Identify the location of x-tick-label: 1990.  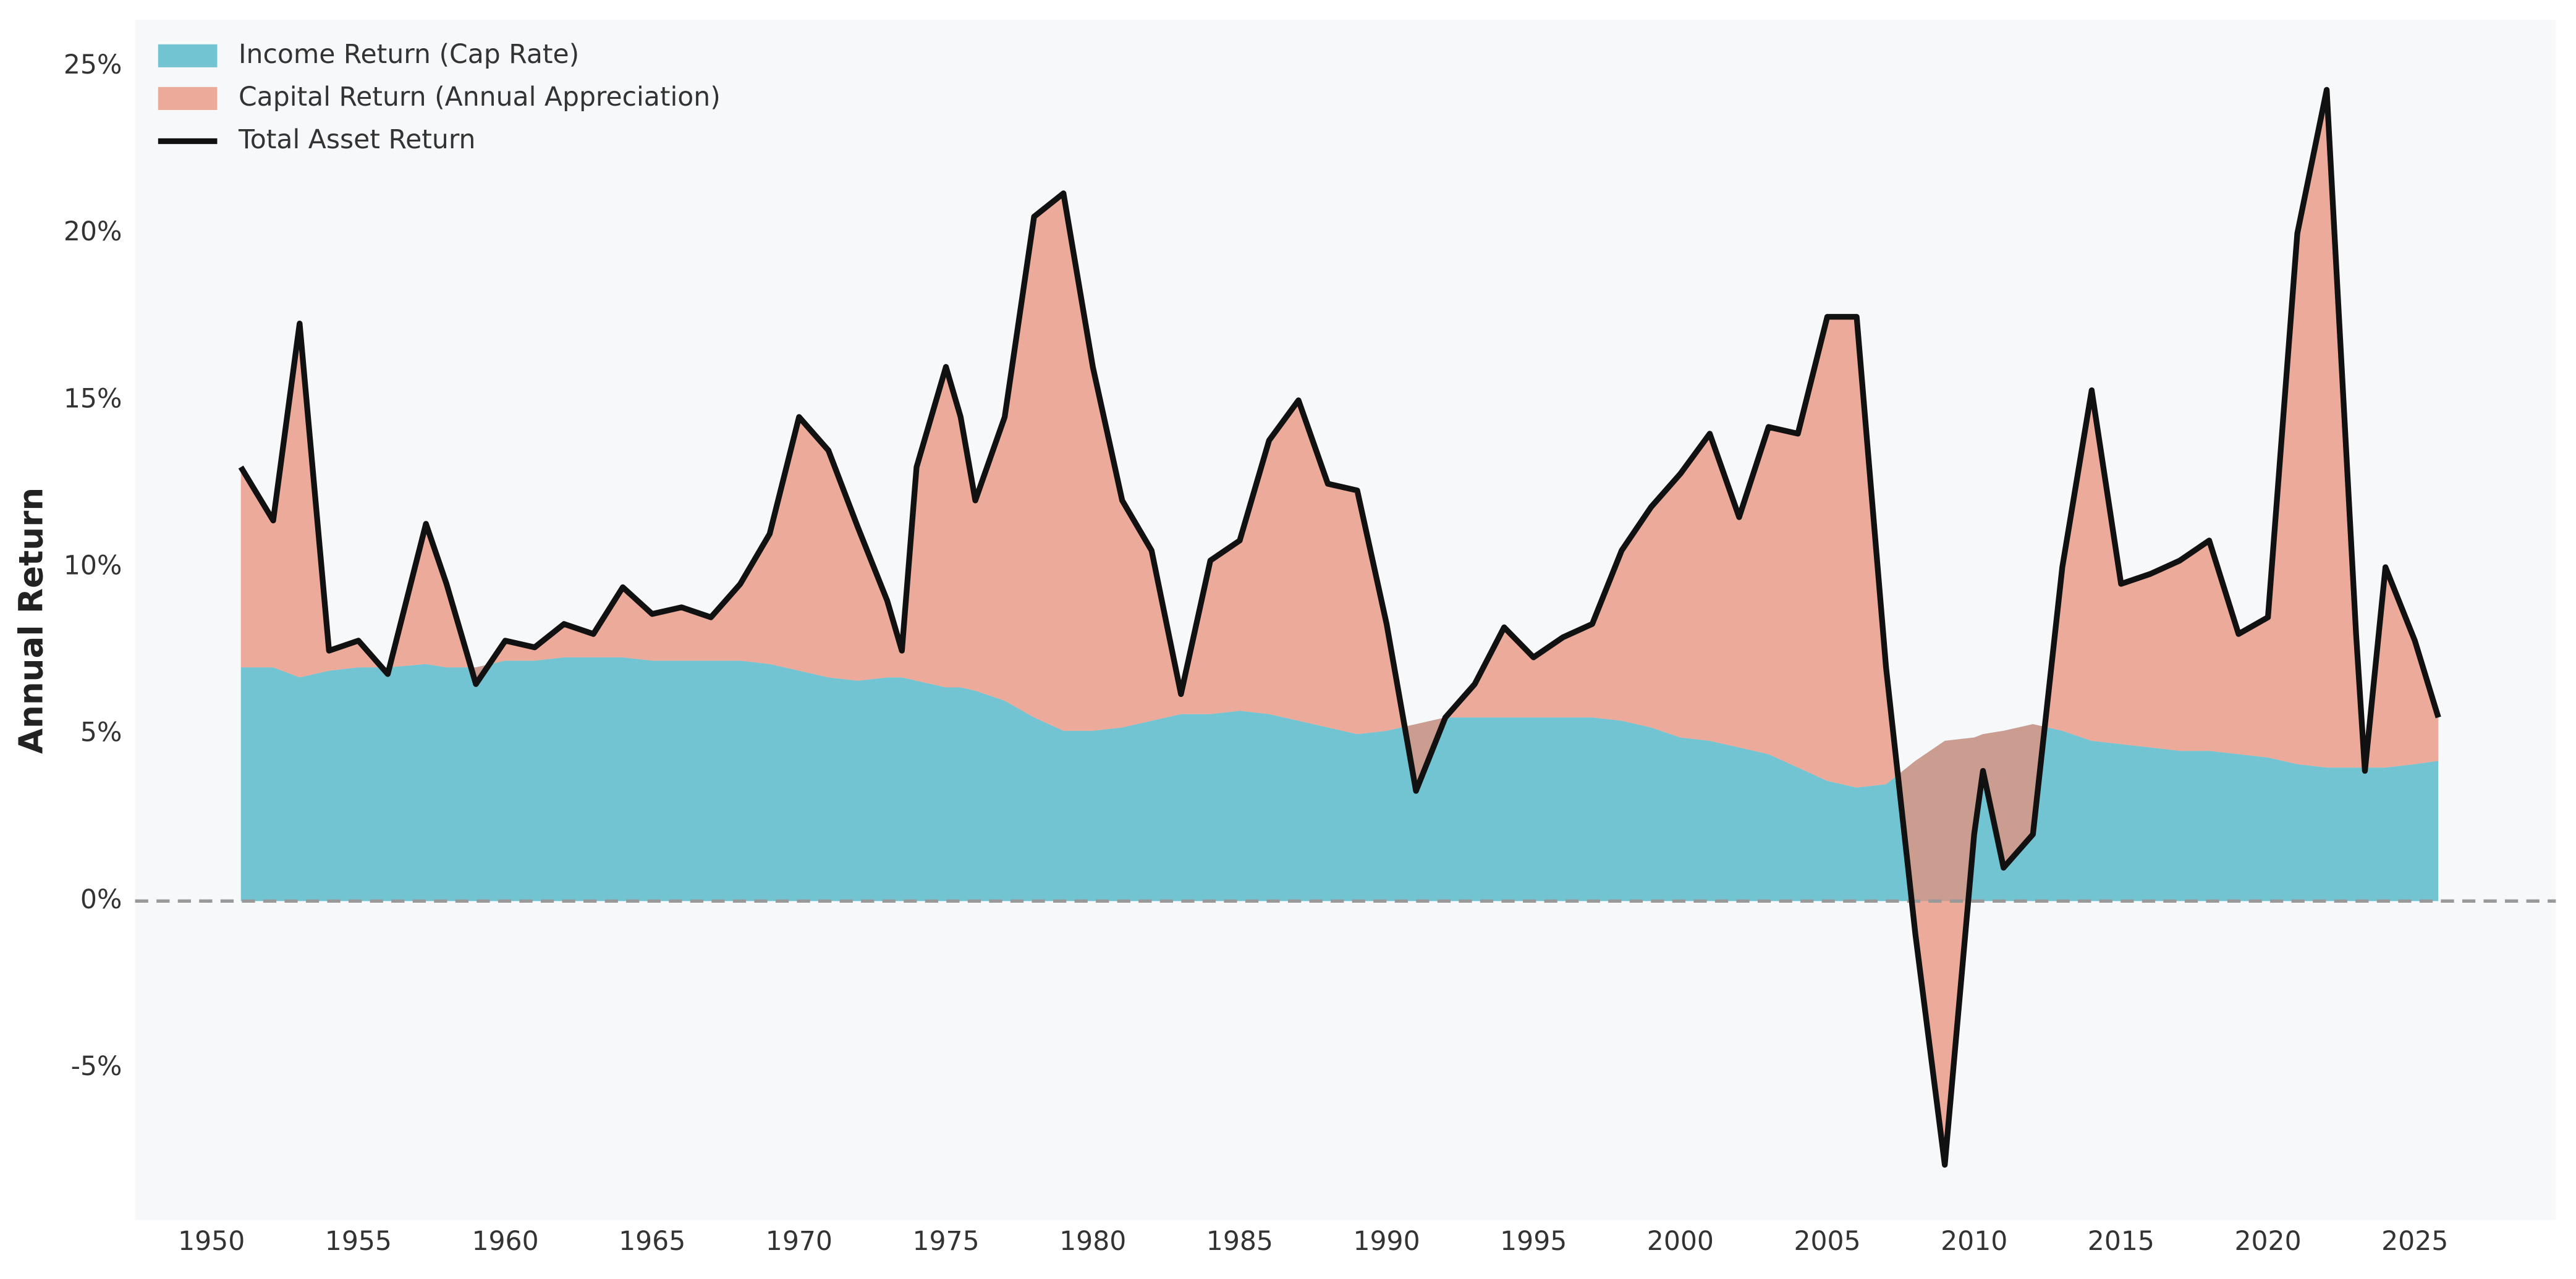
(1386, 1241).